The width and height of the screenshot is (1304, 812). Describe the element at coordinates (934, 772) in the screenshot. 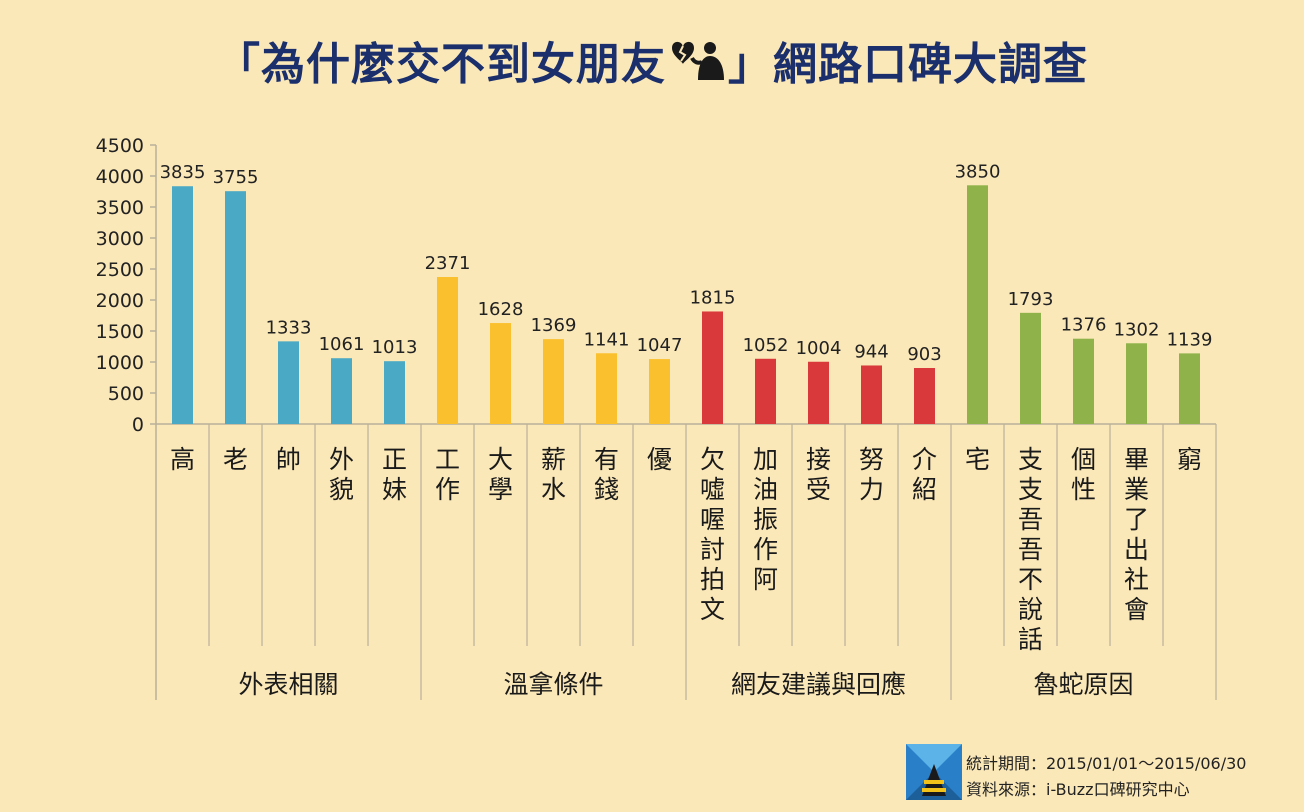

I see `ibuzz-logo-icon` at that location.